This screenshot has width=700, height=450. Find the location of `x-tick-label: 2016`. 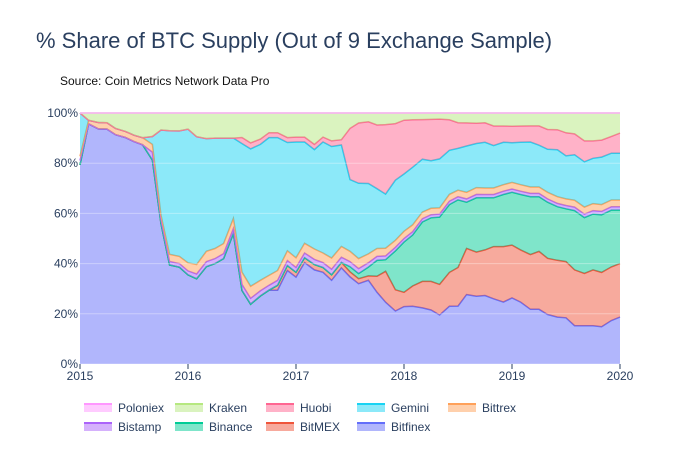

x-tick-label: 2016 is located at coordinates (188, 376).